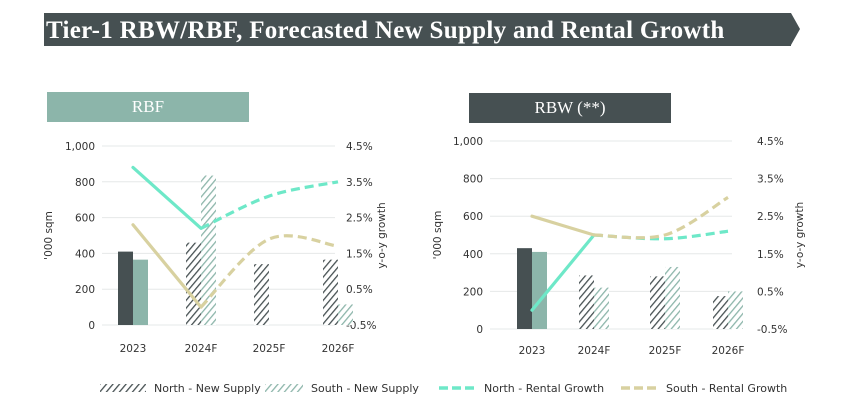 The height and width of the screenshot is (408, 850). Describe the element at coordinates (269, 205) in the screenshot. I see `north-rental-growth-forecast-line` at that location.